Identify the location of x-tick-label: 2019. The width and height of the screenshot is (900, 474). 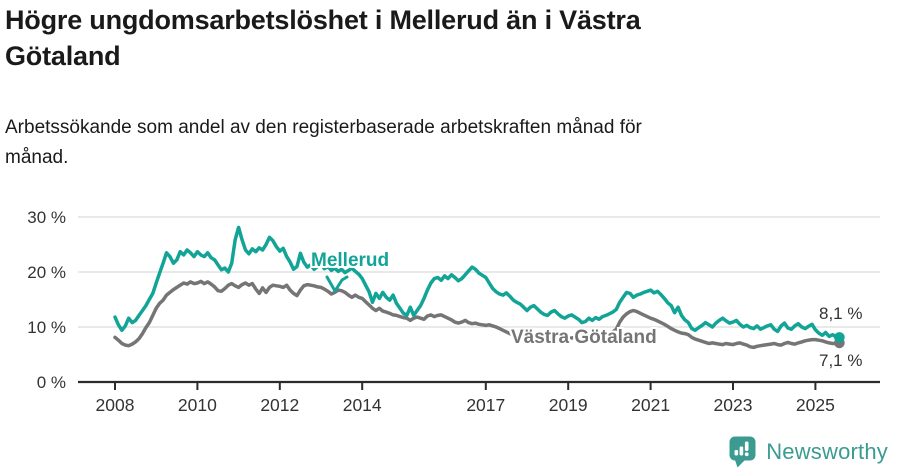
(568, 405).